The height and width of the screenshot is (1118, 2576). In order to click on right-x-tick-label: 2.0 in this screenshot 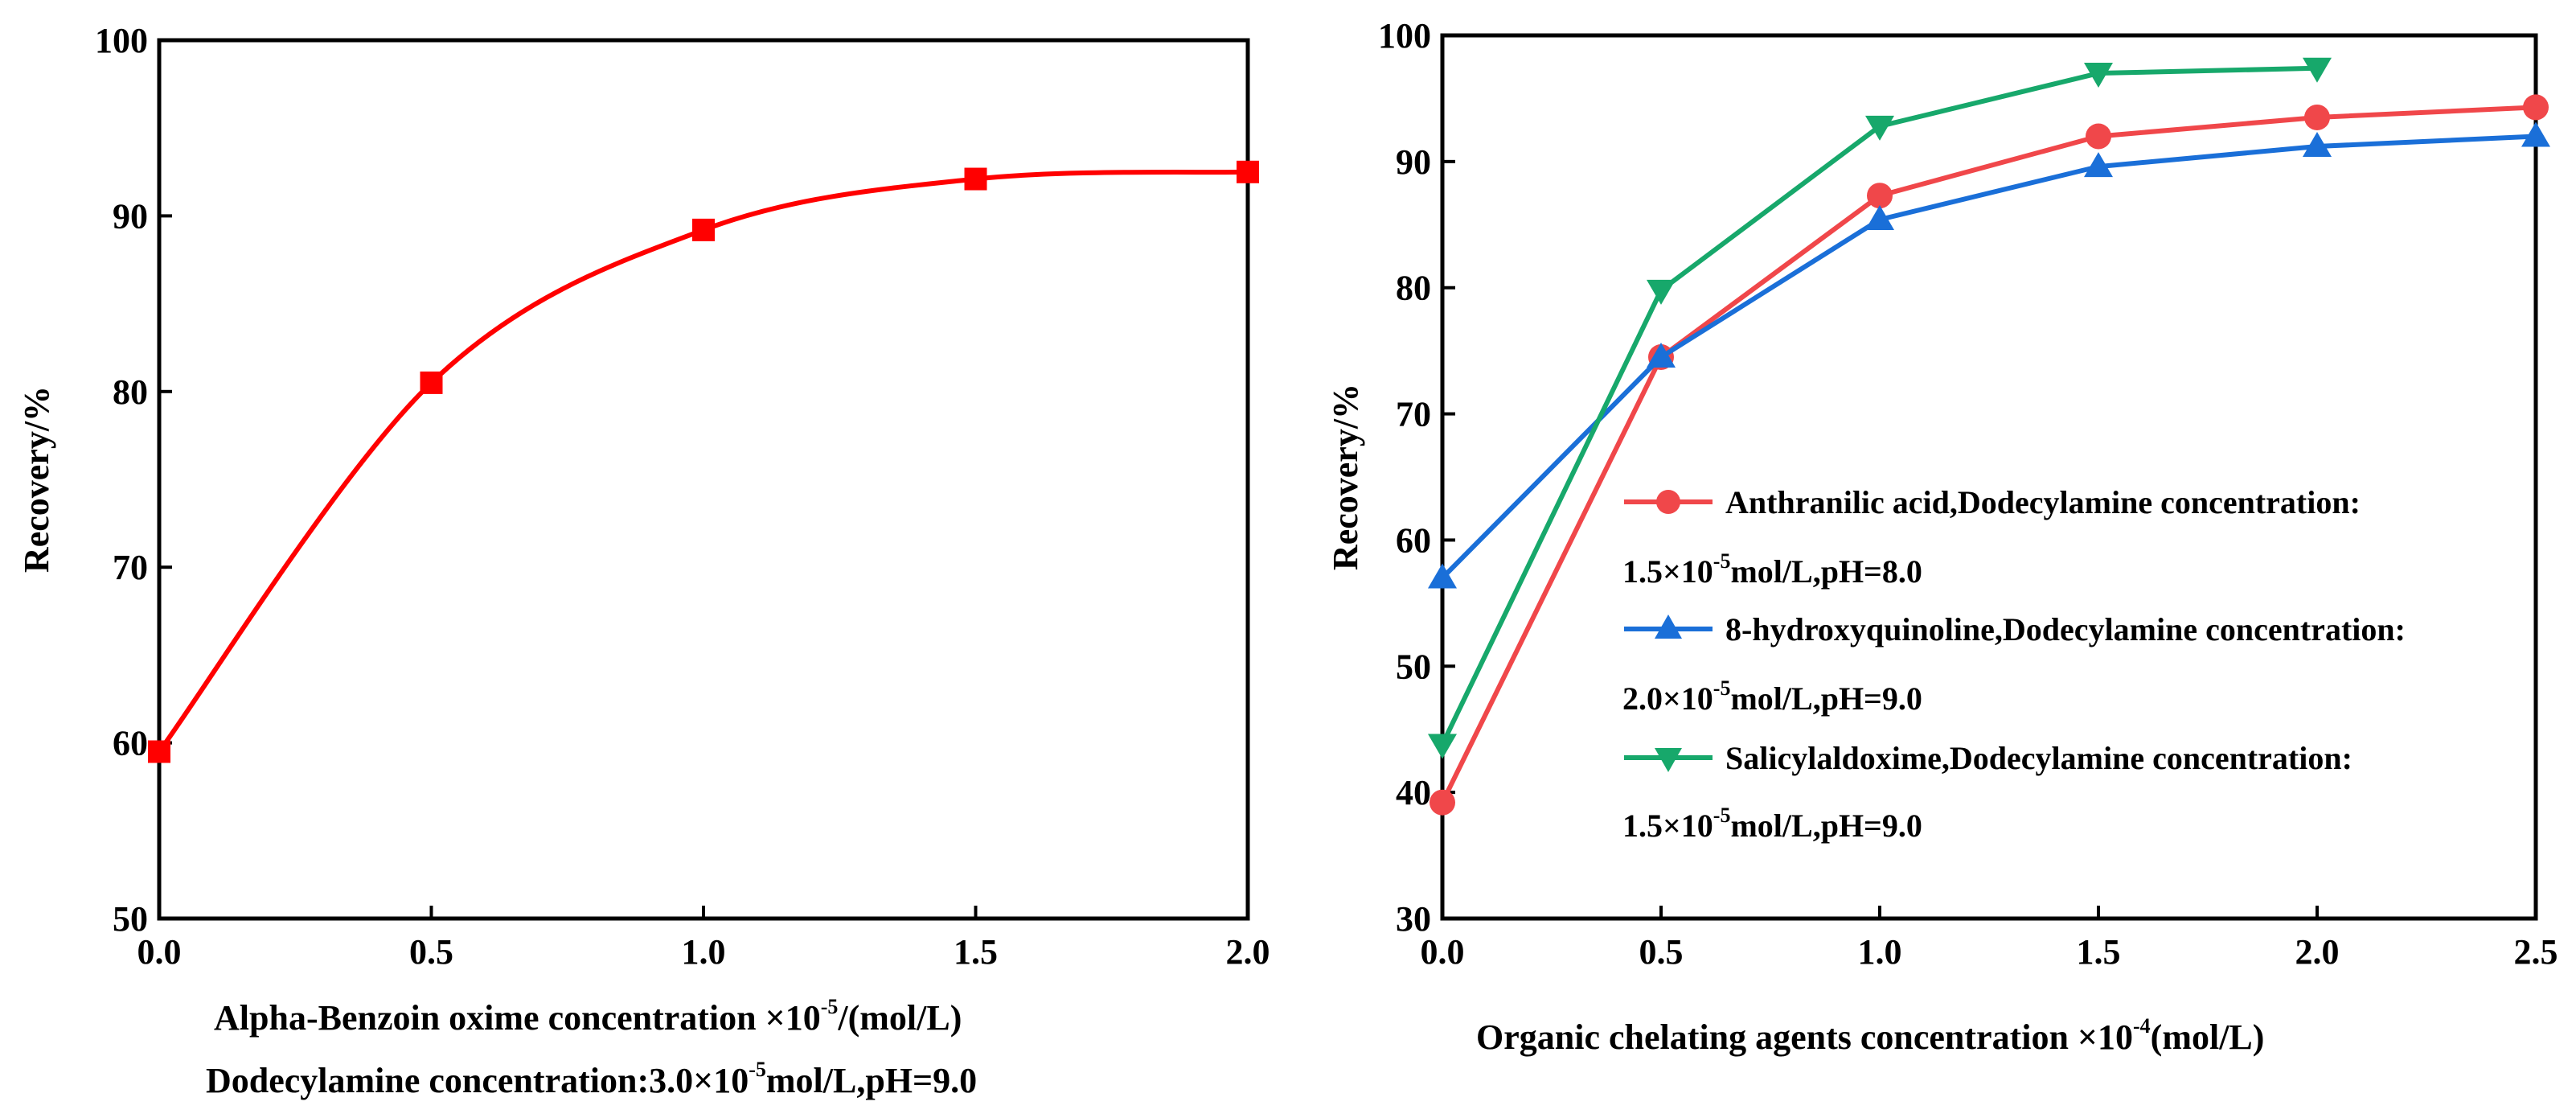, I will do `click(2318, 952)`.